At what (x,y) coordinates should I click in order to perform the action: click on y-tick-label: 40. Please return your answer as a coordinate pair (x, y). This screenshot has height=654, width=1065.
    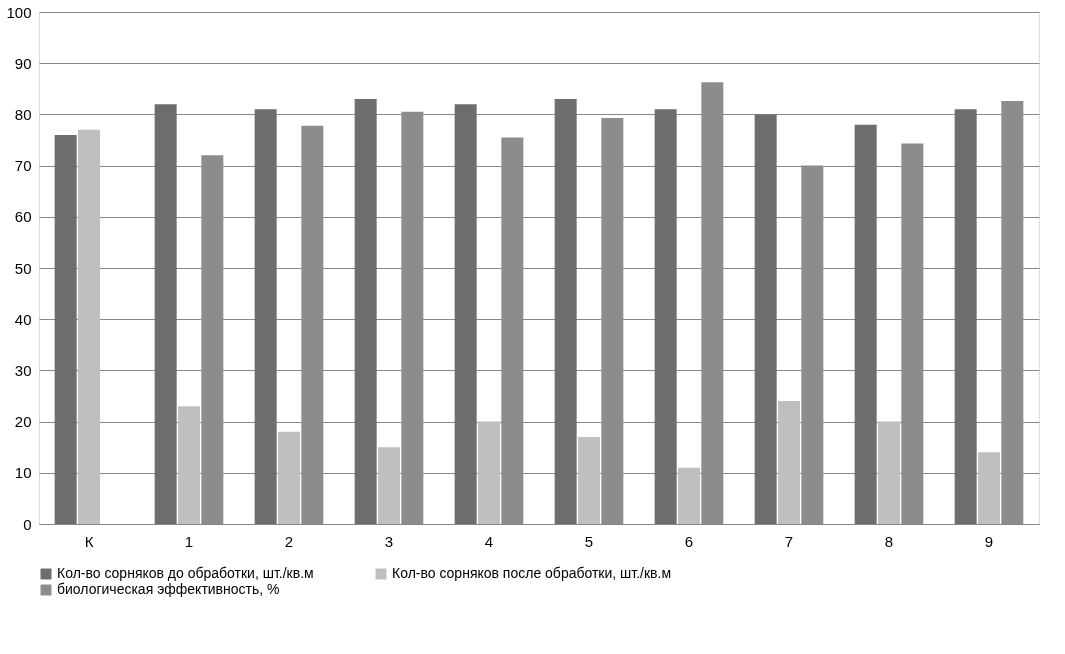
    Looking at the image, I should click on (23, 319).